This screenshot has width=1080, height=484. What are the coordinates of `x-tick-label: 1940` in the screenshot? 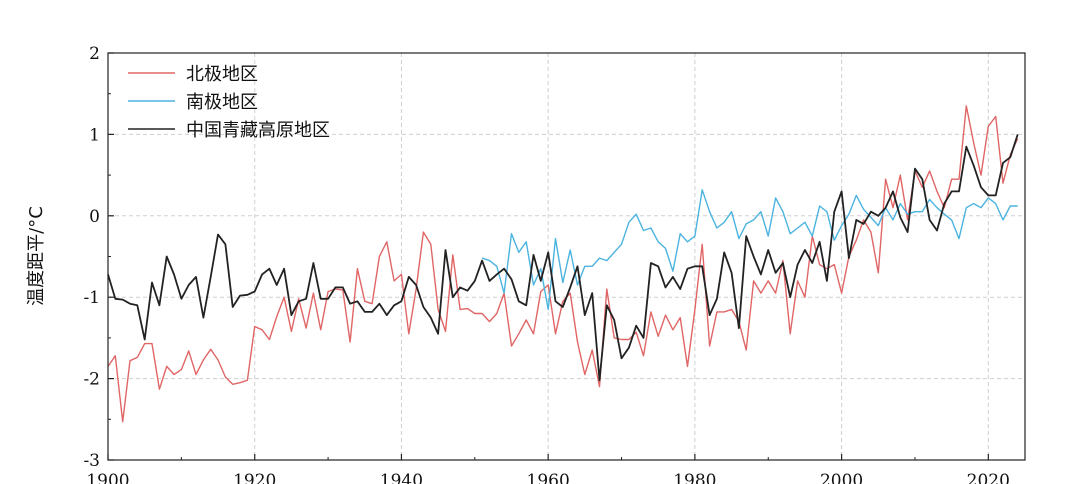 It's located at (401, 477).